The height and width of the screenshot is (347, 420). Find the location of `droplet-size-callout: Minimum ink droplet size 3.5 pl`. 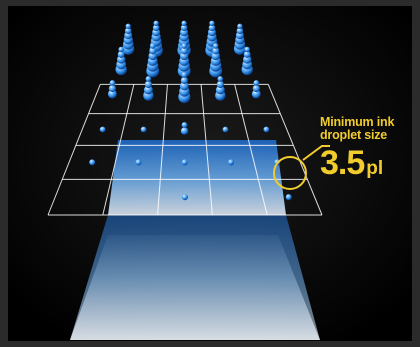

droplet-size-callout: Minimum ink droplet size 3.5 pl is located at coordinates (368, 149).